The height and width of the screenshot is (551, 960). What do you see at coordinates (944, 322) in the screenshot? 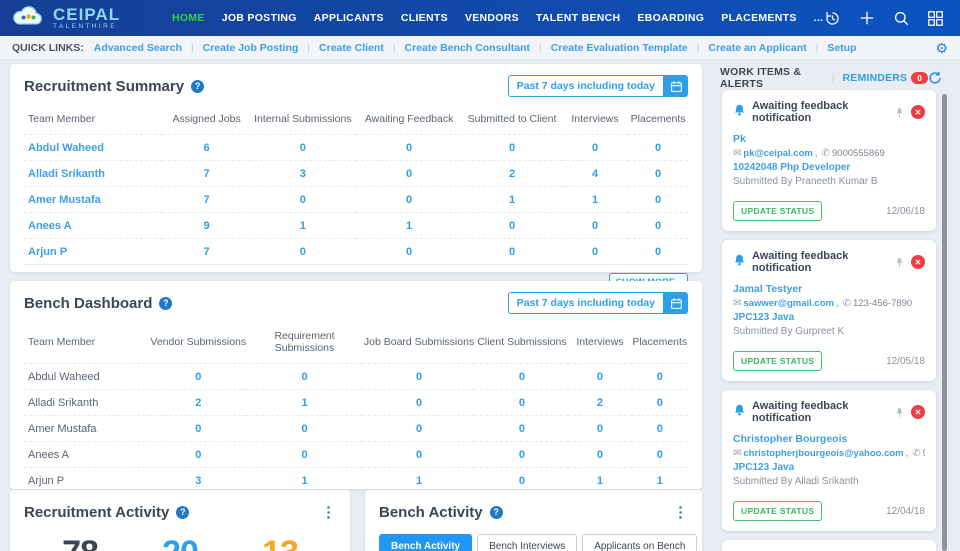
I see `sidebar-scrollbar` at bounding box center [944, 322].